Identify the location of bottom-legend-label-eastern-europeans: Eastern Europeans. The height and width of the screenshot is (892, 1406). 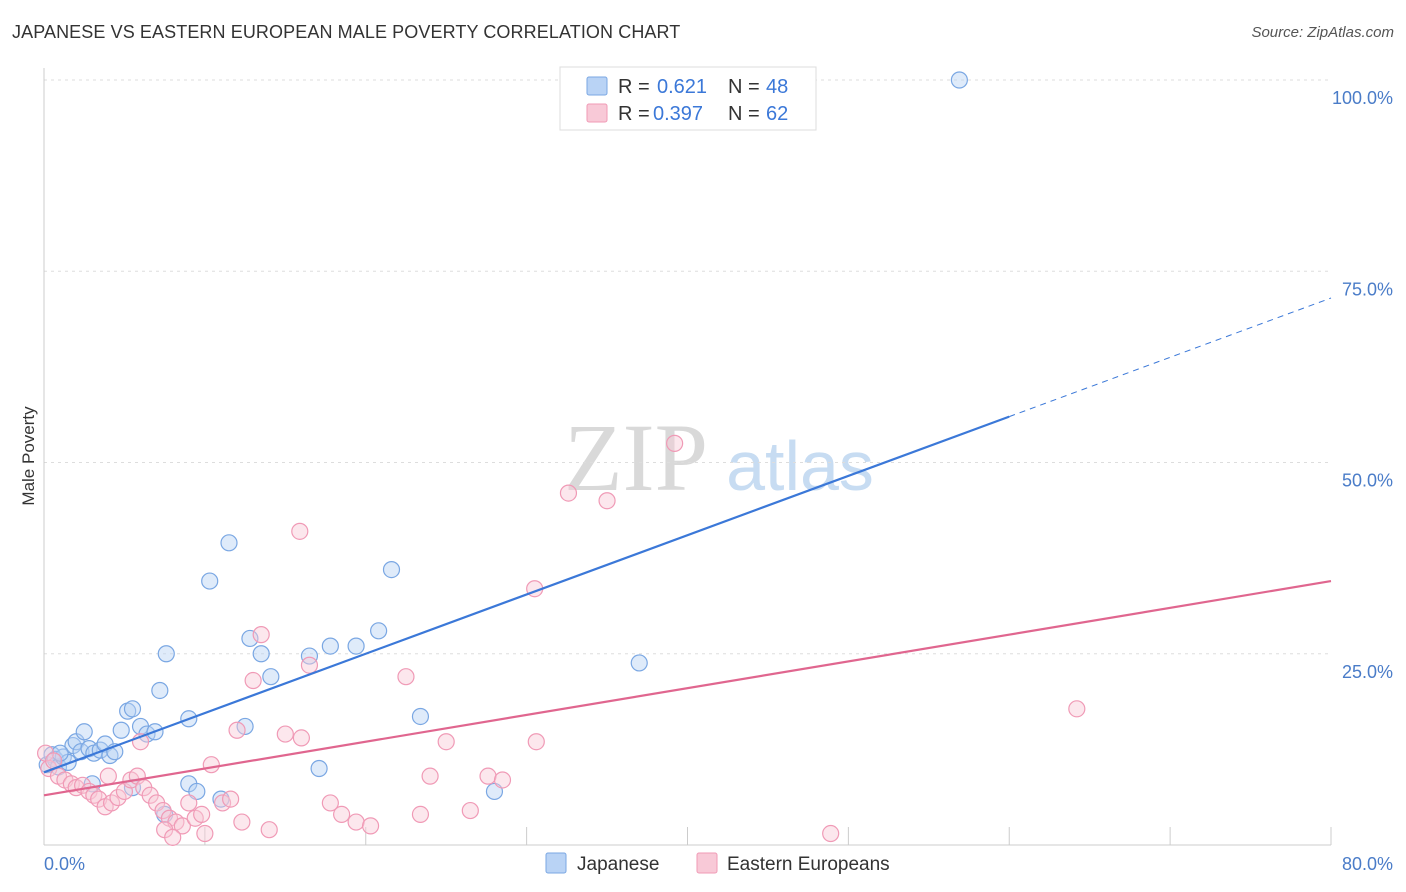
(808, 864).